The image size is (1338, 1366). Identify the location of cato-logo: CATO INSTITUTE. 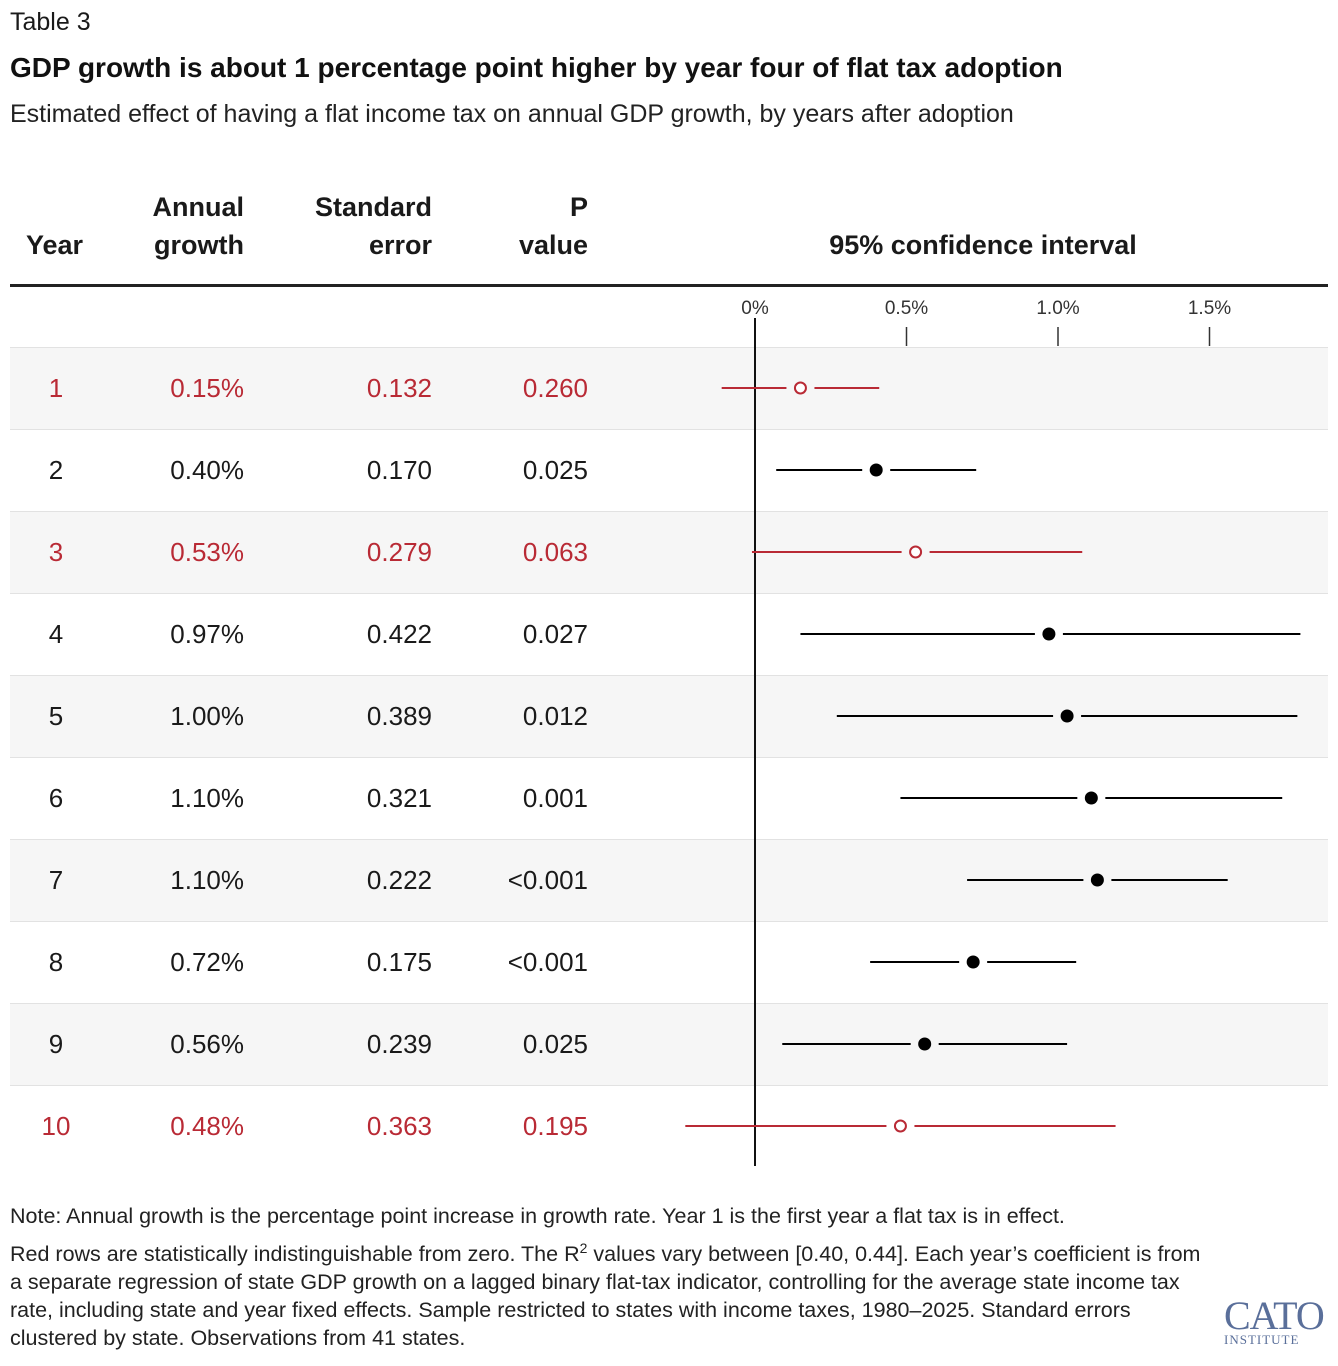
(1277, 1322).